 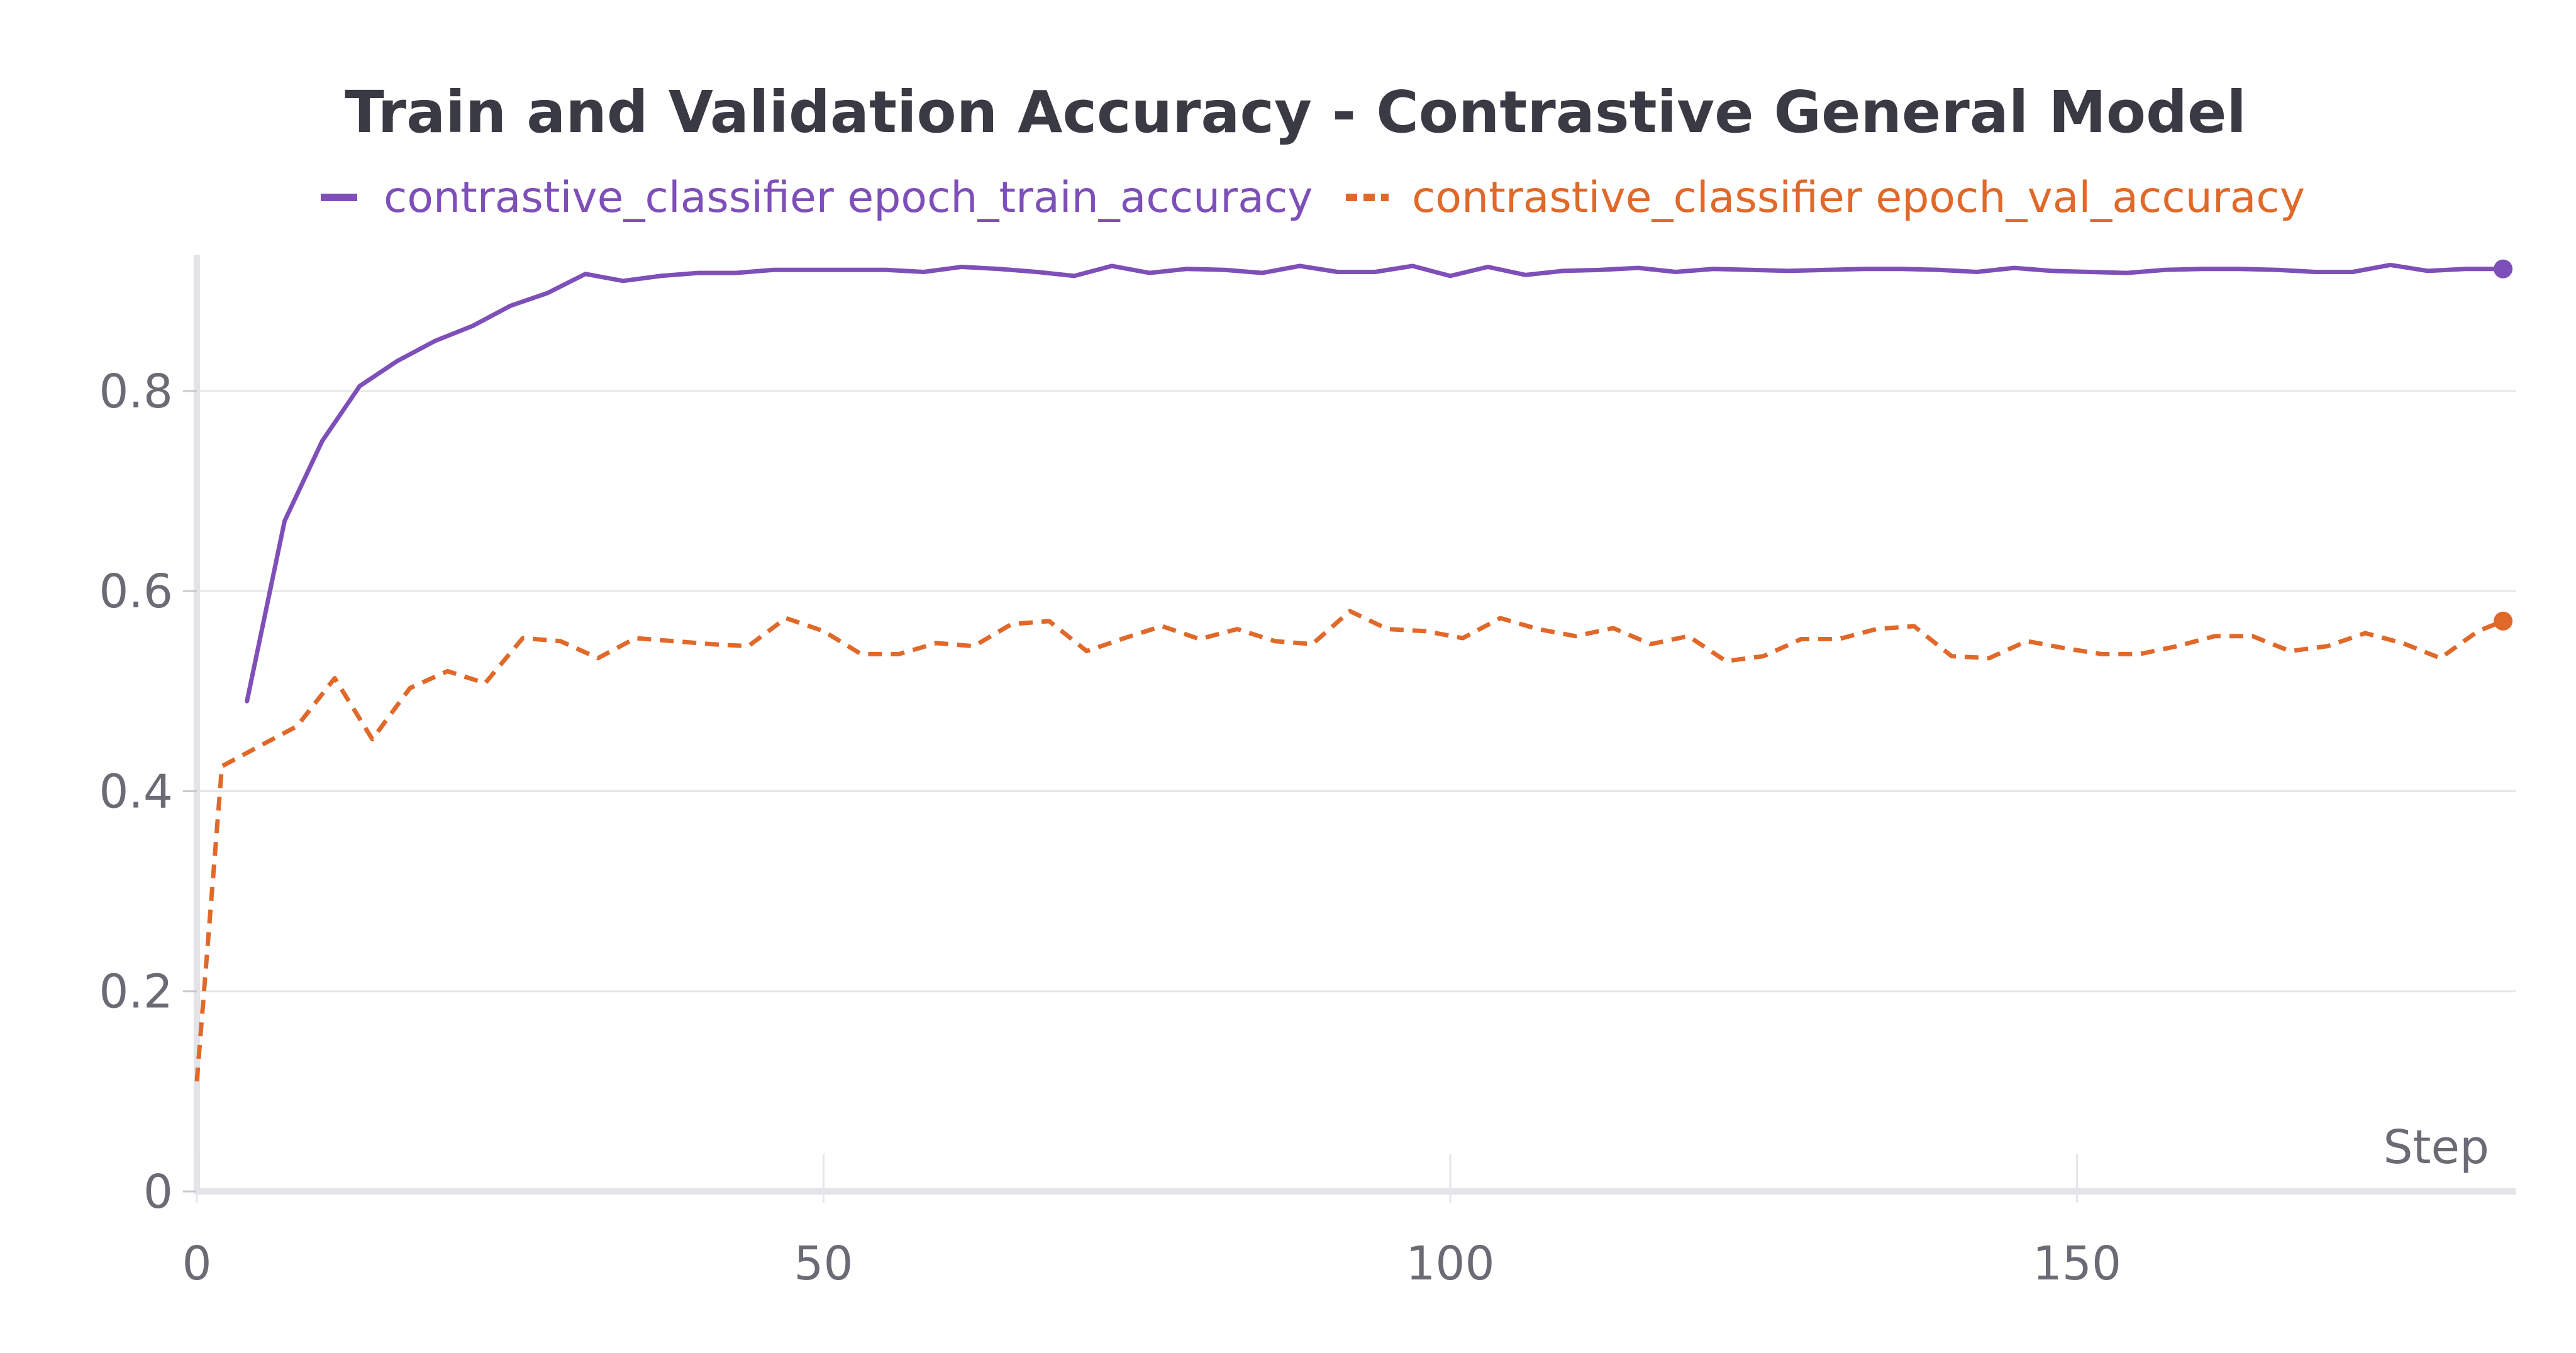 I want to click on val-accuracy-endpoint, so click(x=2503, y=621).